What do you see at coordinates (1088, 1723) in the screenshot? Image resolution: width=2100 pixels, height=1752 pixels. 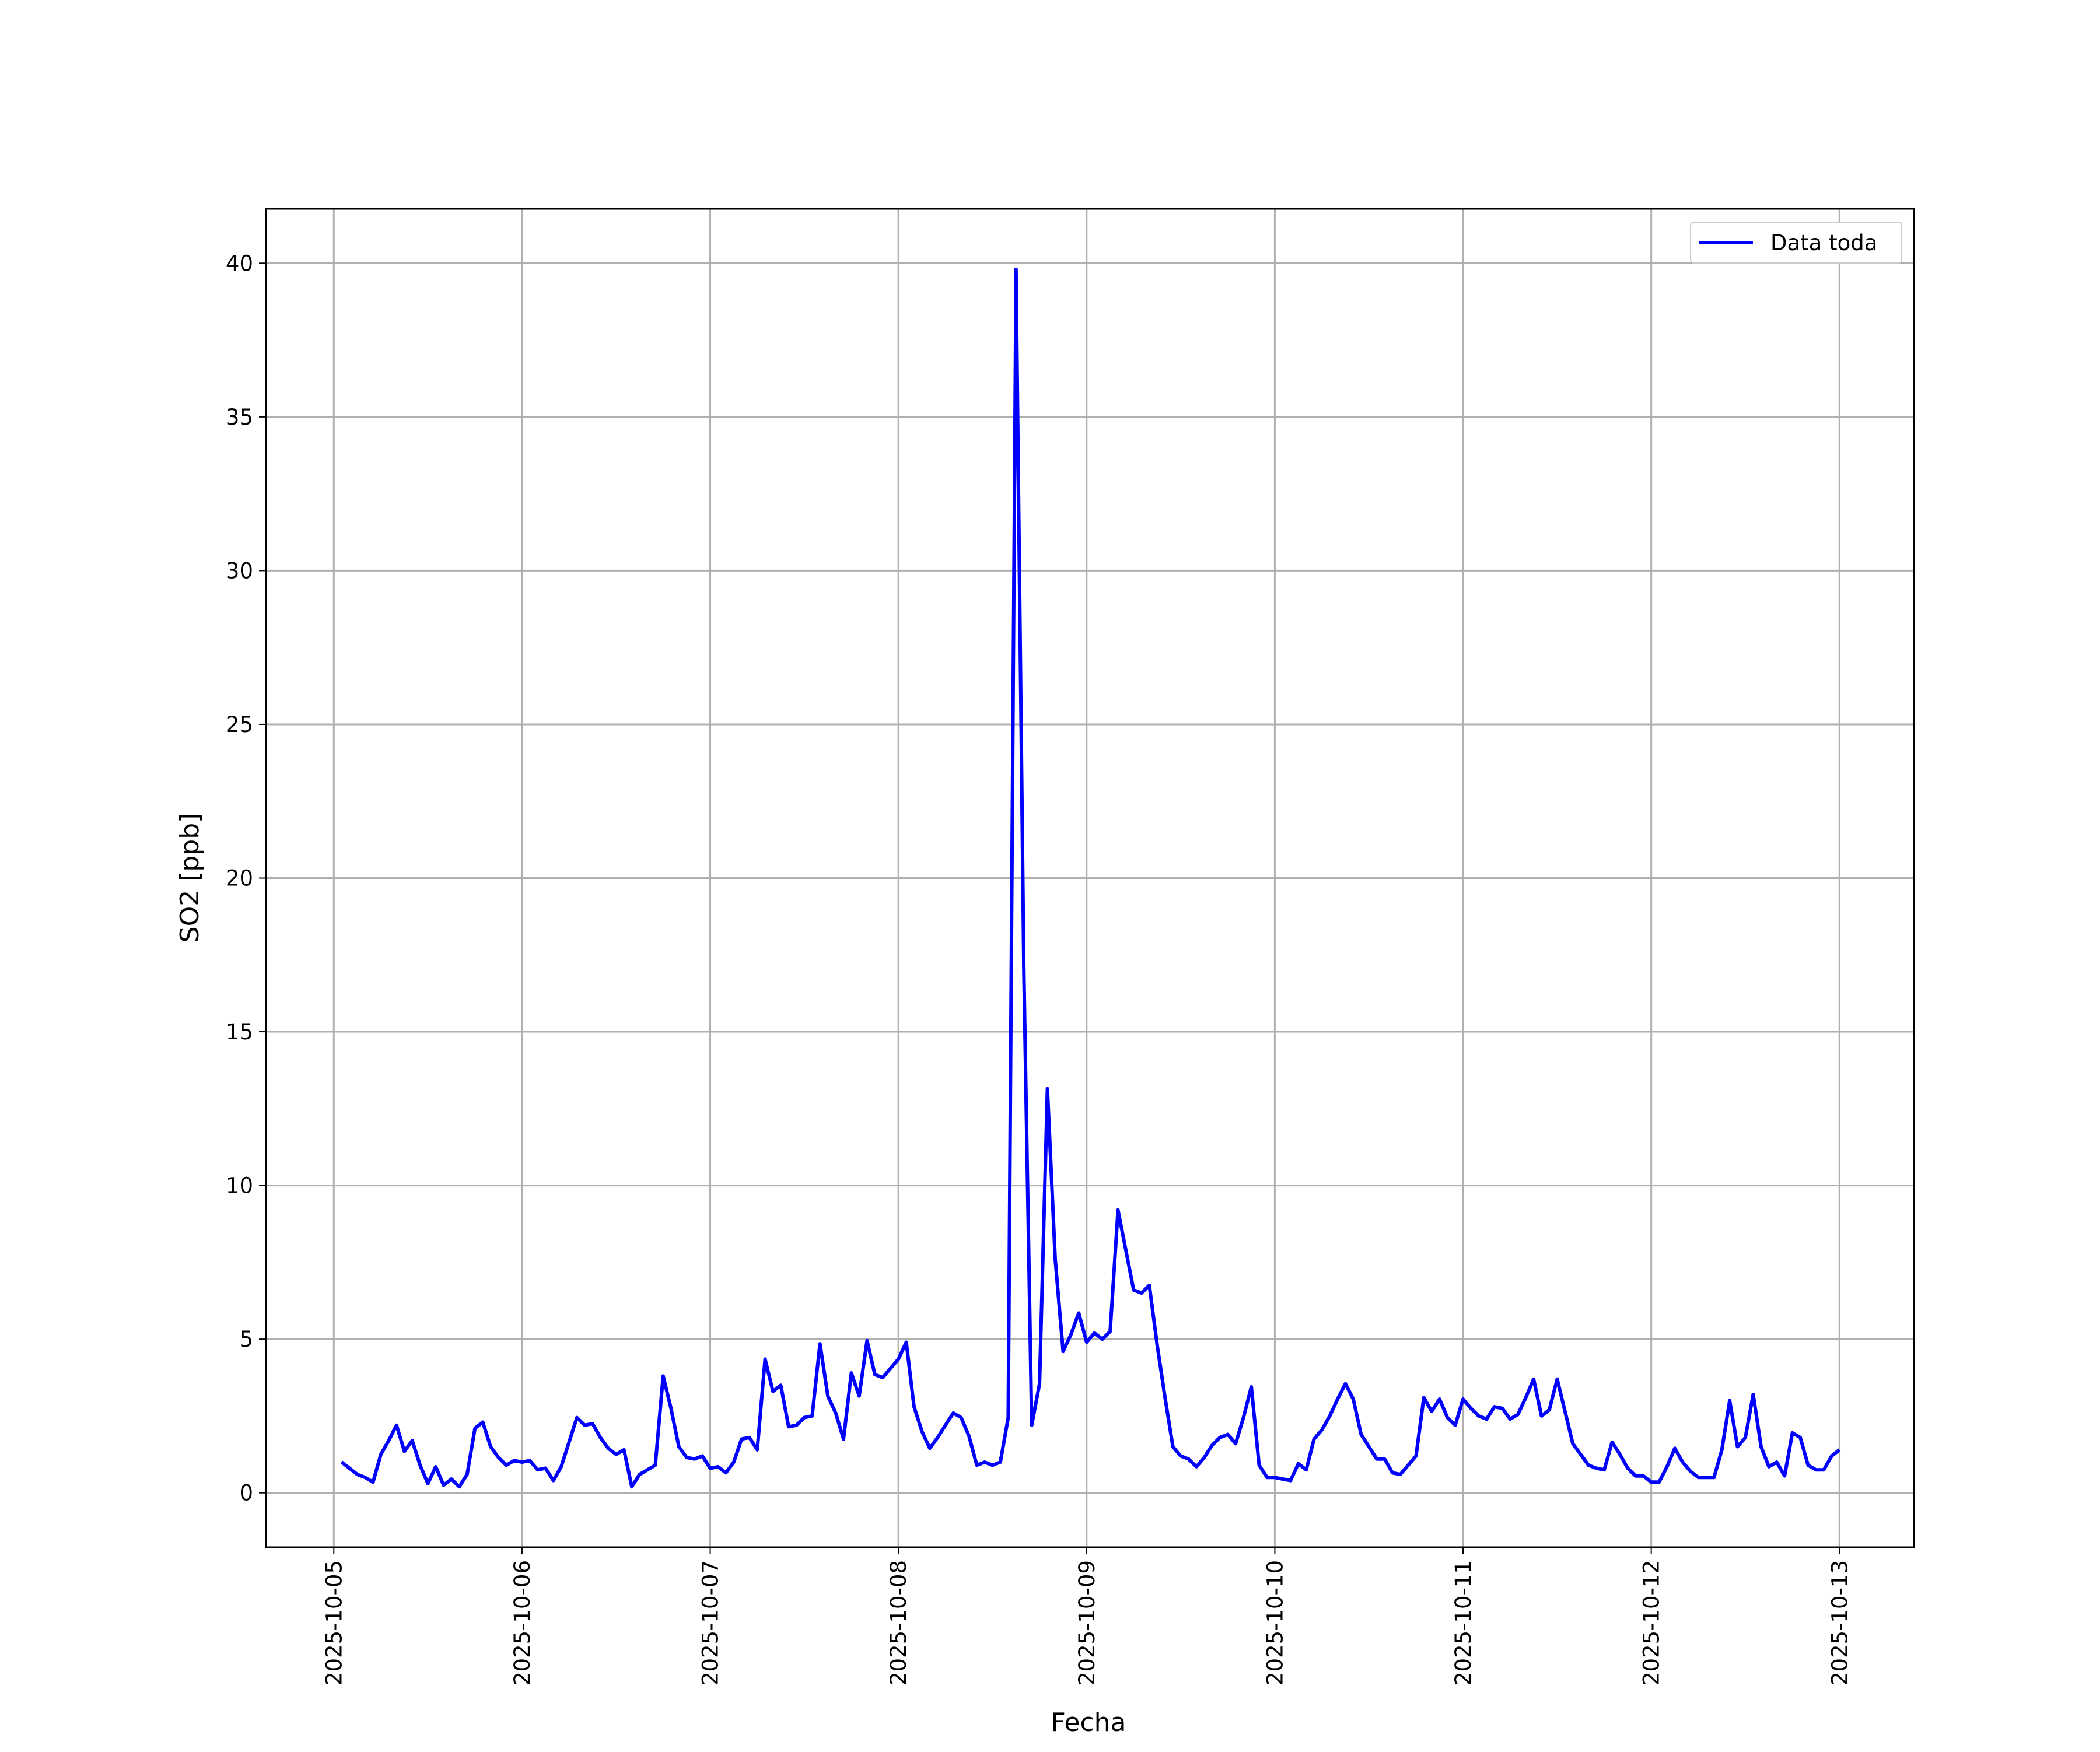 I see `x-axis-label: Fecha` at bounding box center [1088, 1723].